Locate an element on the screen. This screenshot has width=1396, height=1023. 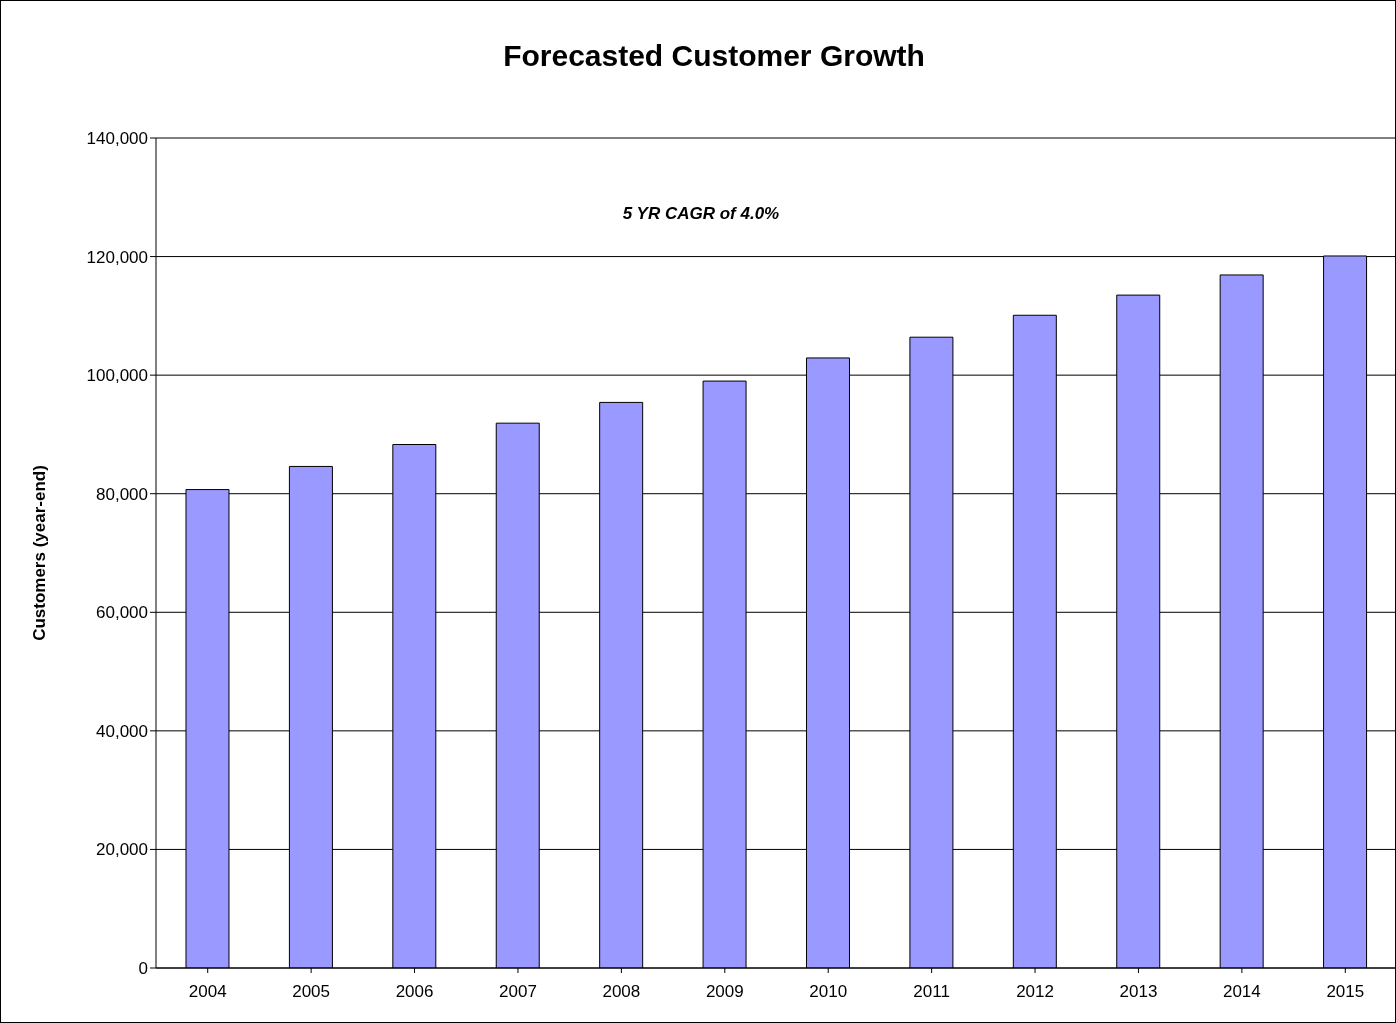
y-tick-label: 120,000 is located at coordinates (117, 257).